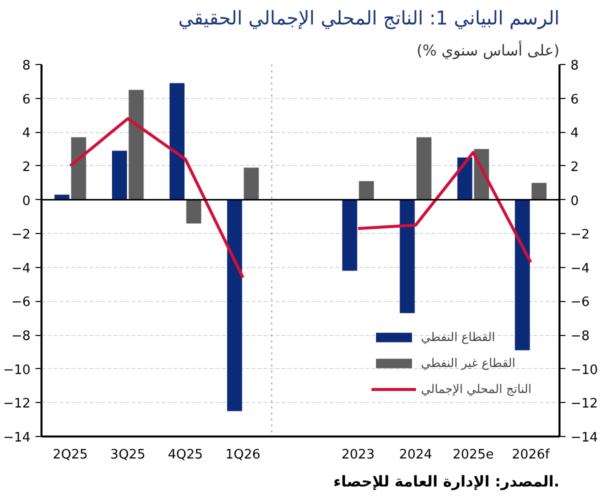 The width and height of the screenshot is (610, 500). What do you see at coordinates (21, 302) in the screenshot?
I see `y-tick-label: −6` at bounding box center [21, 302].